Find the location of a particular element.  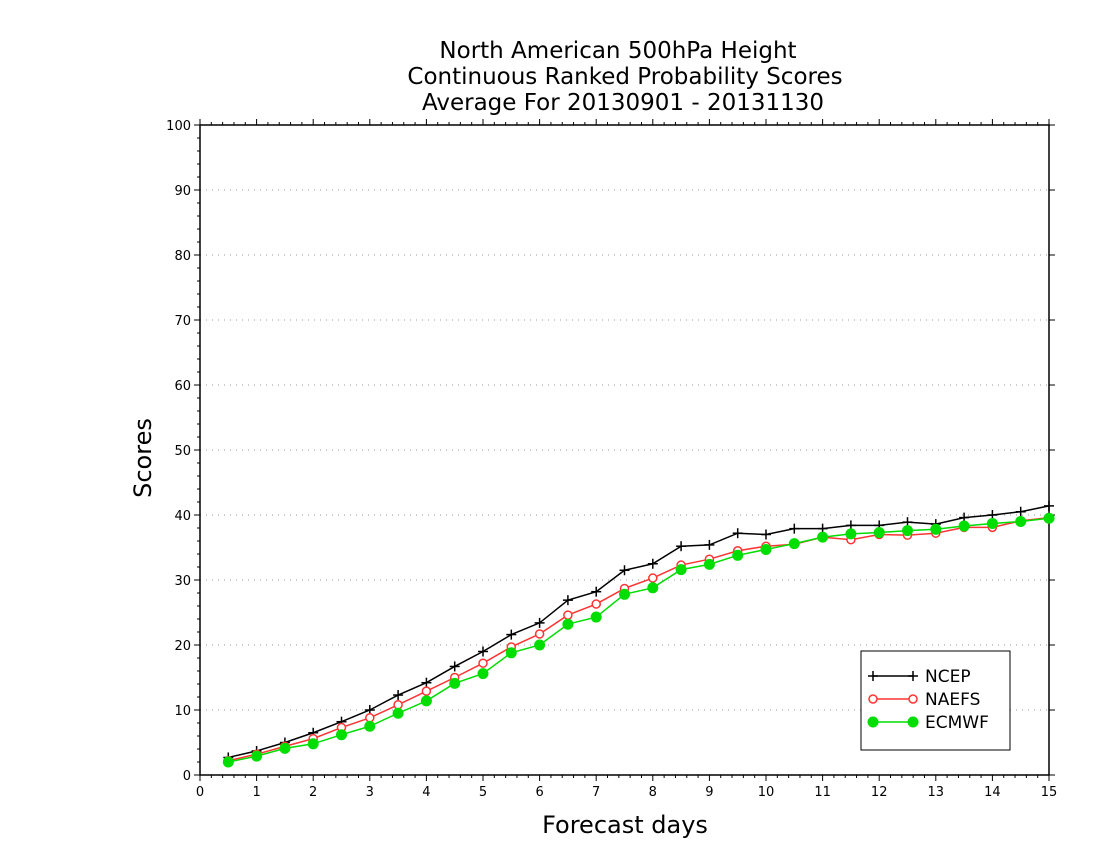

x-tick-label: 11 is located at coordinates (822, 792).